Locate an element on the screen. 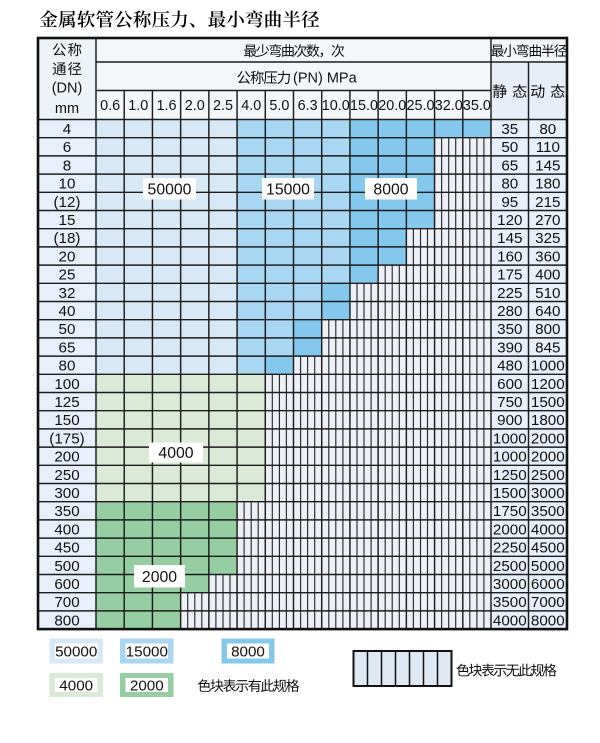 This screenshot has width=600, height=743. svg-text: 5000 is located at coordinates (548, 566).